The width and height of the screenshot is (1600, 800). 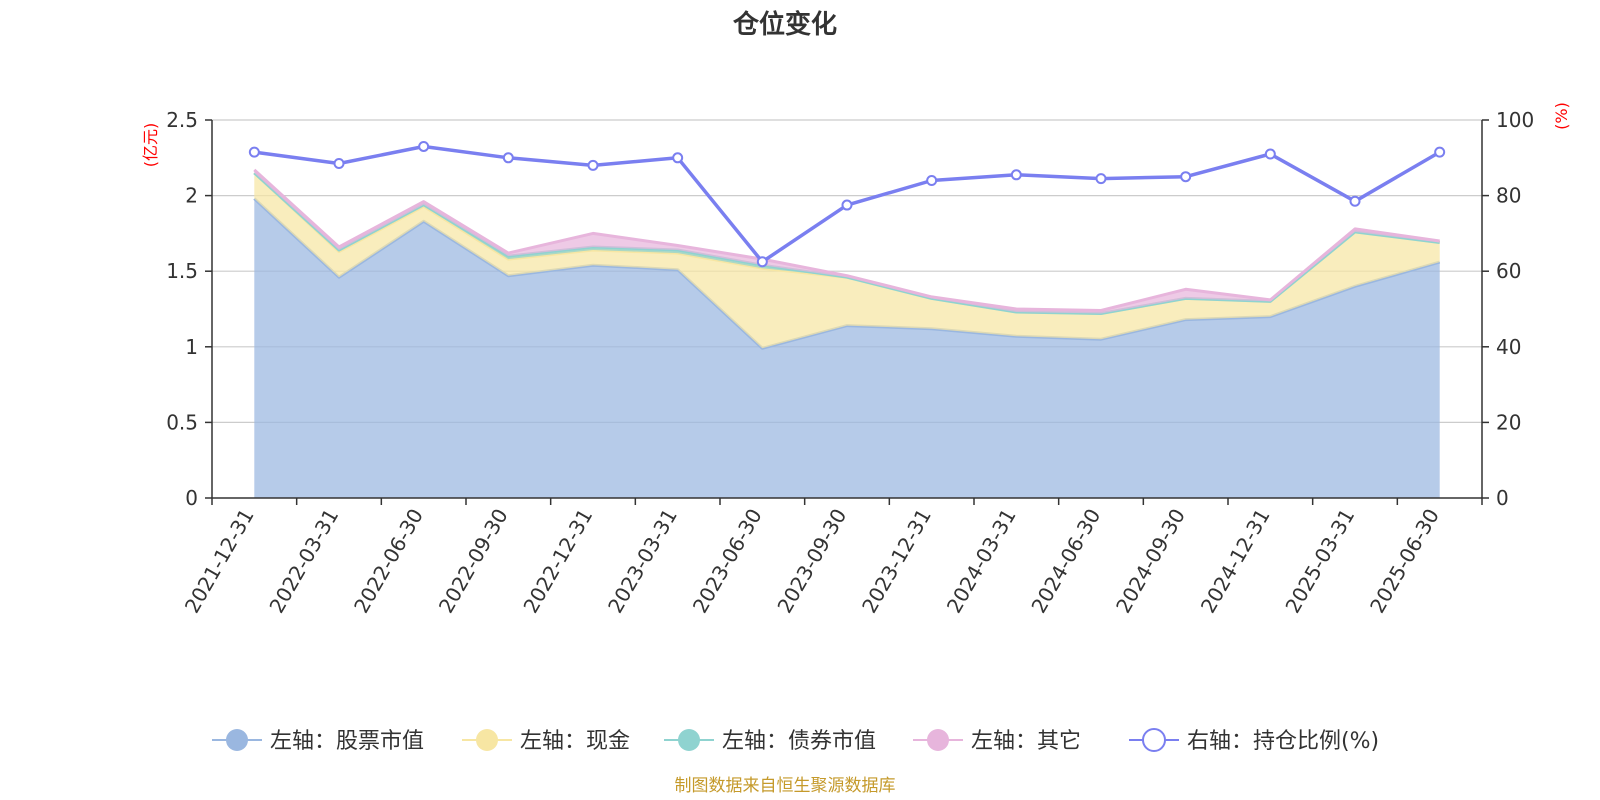 I want to click on left-axis-tick-label: 1.5, so click(x=182, y=271).